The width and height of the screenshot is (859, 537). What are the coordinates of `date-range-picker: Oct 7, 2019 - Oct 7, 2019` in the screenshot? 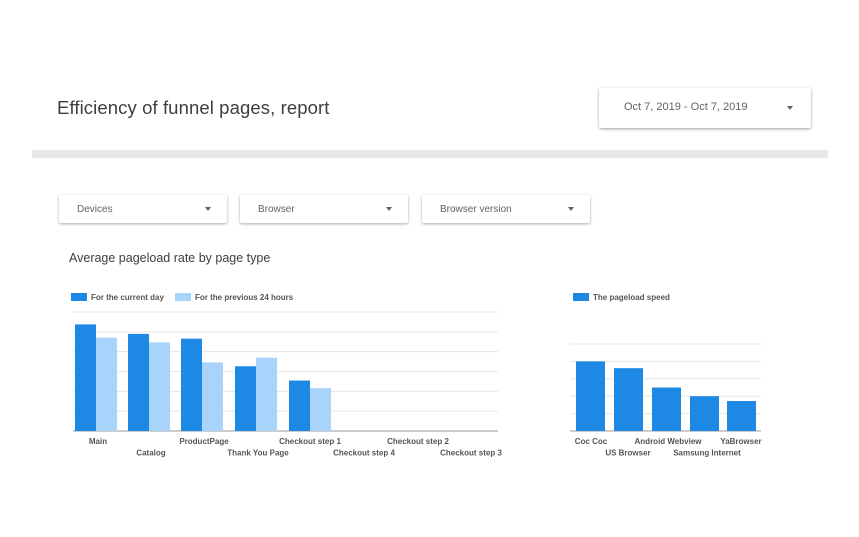 It's located at (705, 108).